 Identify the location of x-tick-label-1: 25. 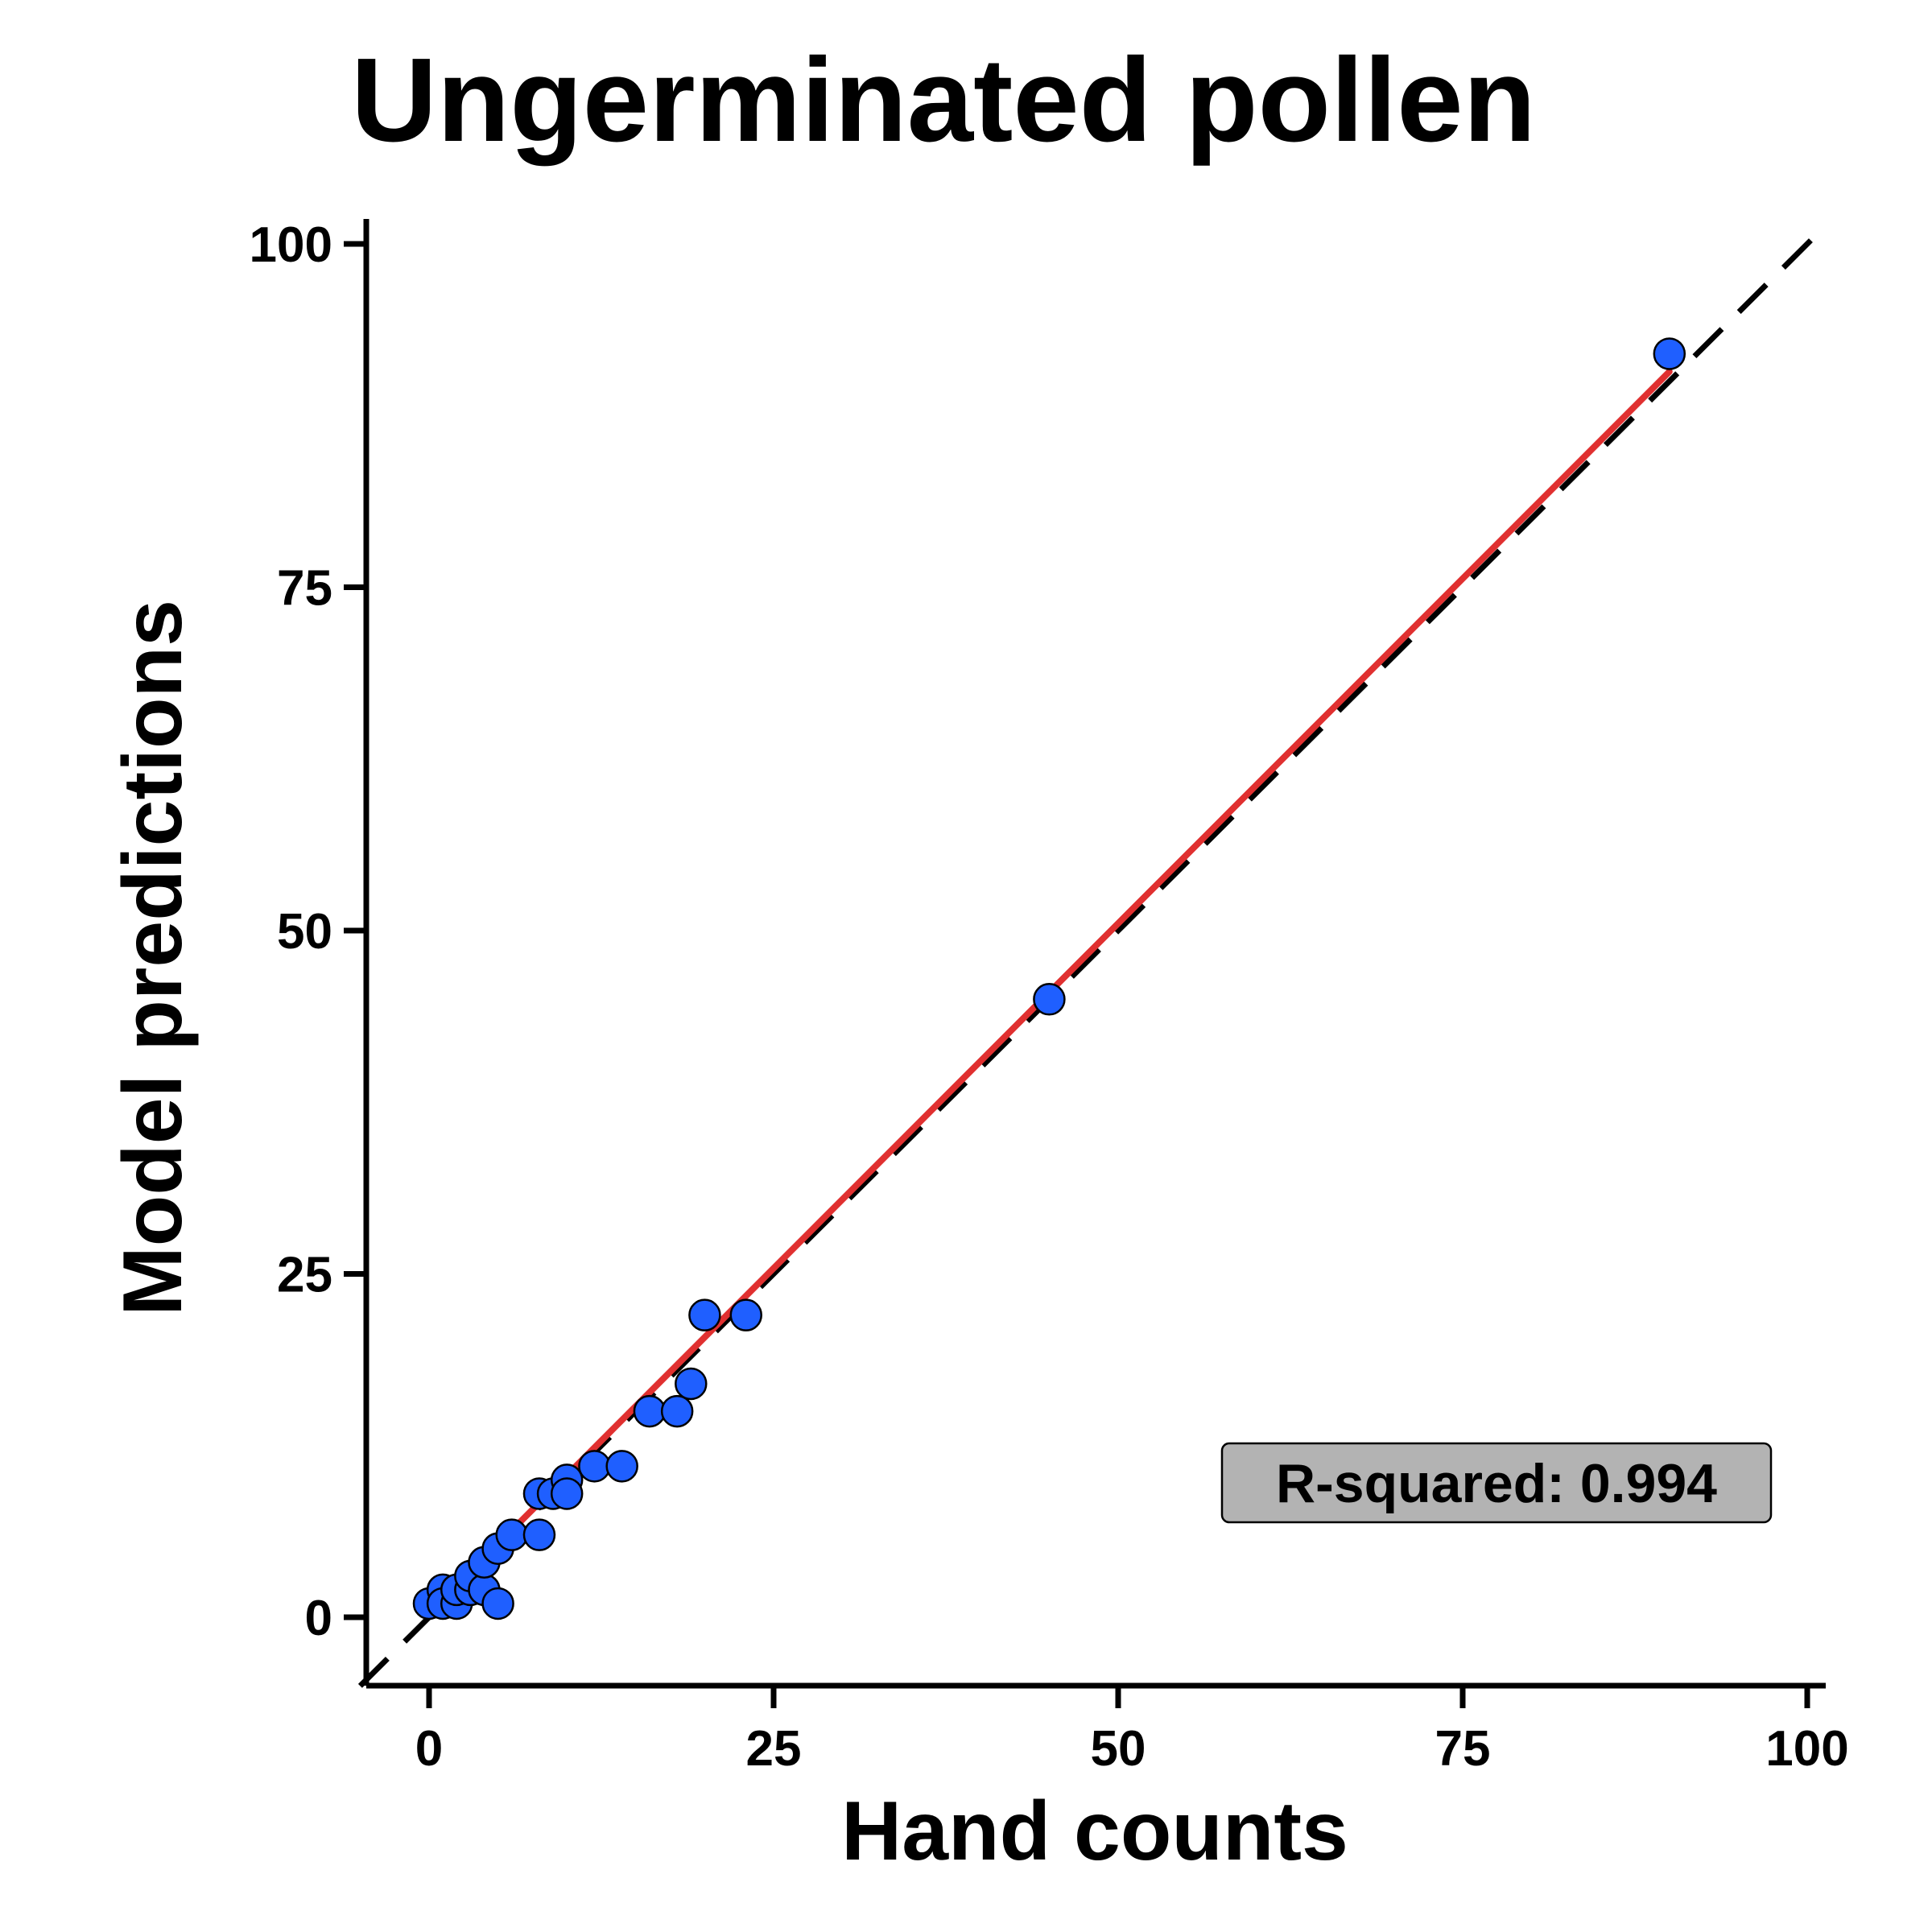
(774, 1749).